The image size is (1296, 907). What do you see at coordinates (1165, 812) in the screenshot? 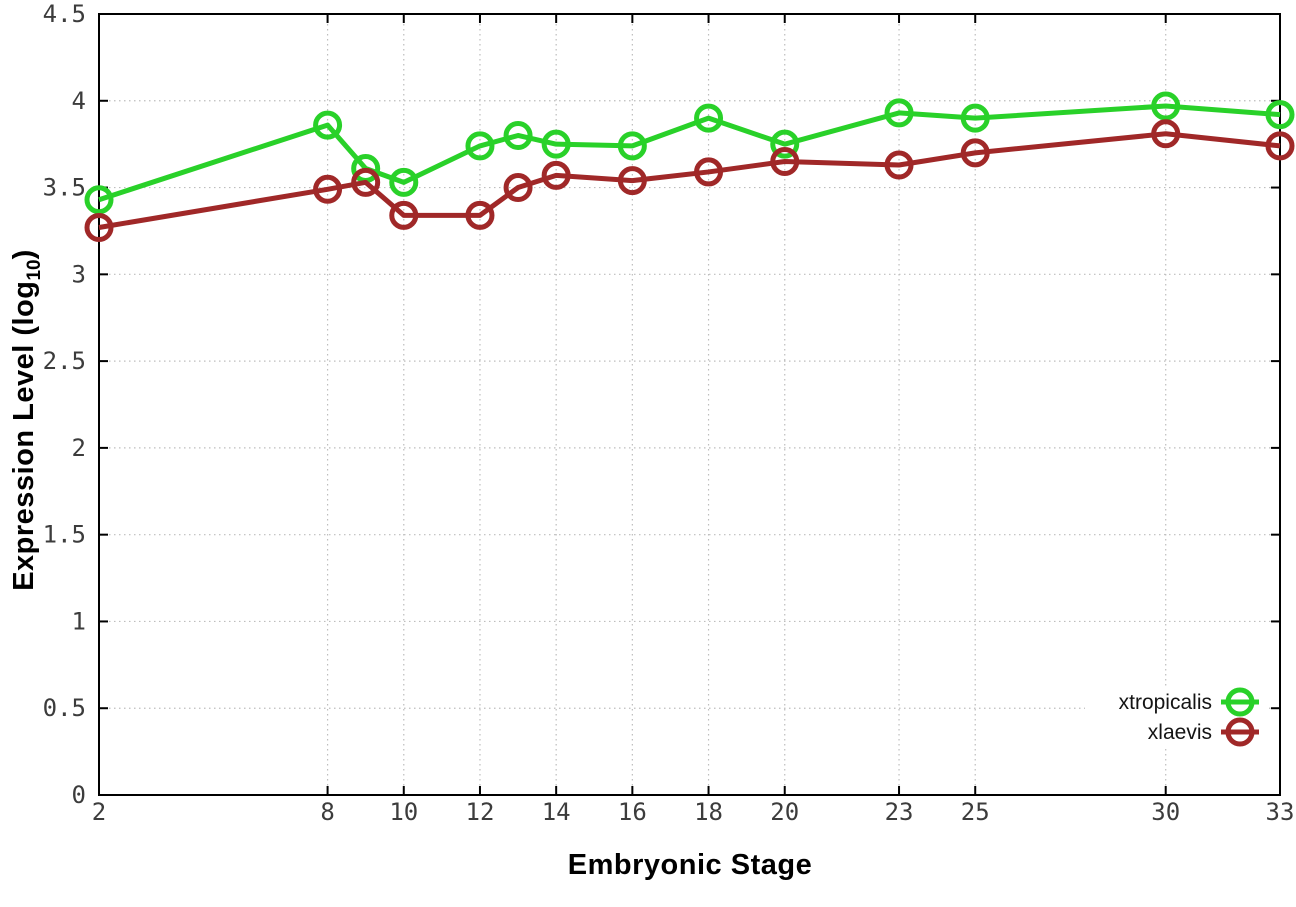
I see `x-tick-label: 30` at bounding box center [1165, 812].